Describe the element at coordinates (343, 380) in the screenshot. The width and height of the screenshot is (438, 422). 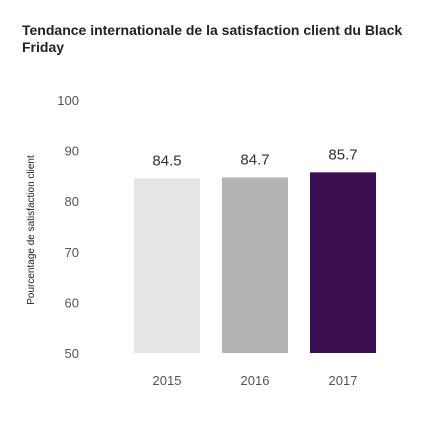
I see `x-tick-label: 2017` at that location.